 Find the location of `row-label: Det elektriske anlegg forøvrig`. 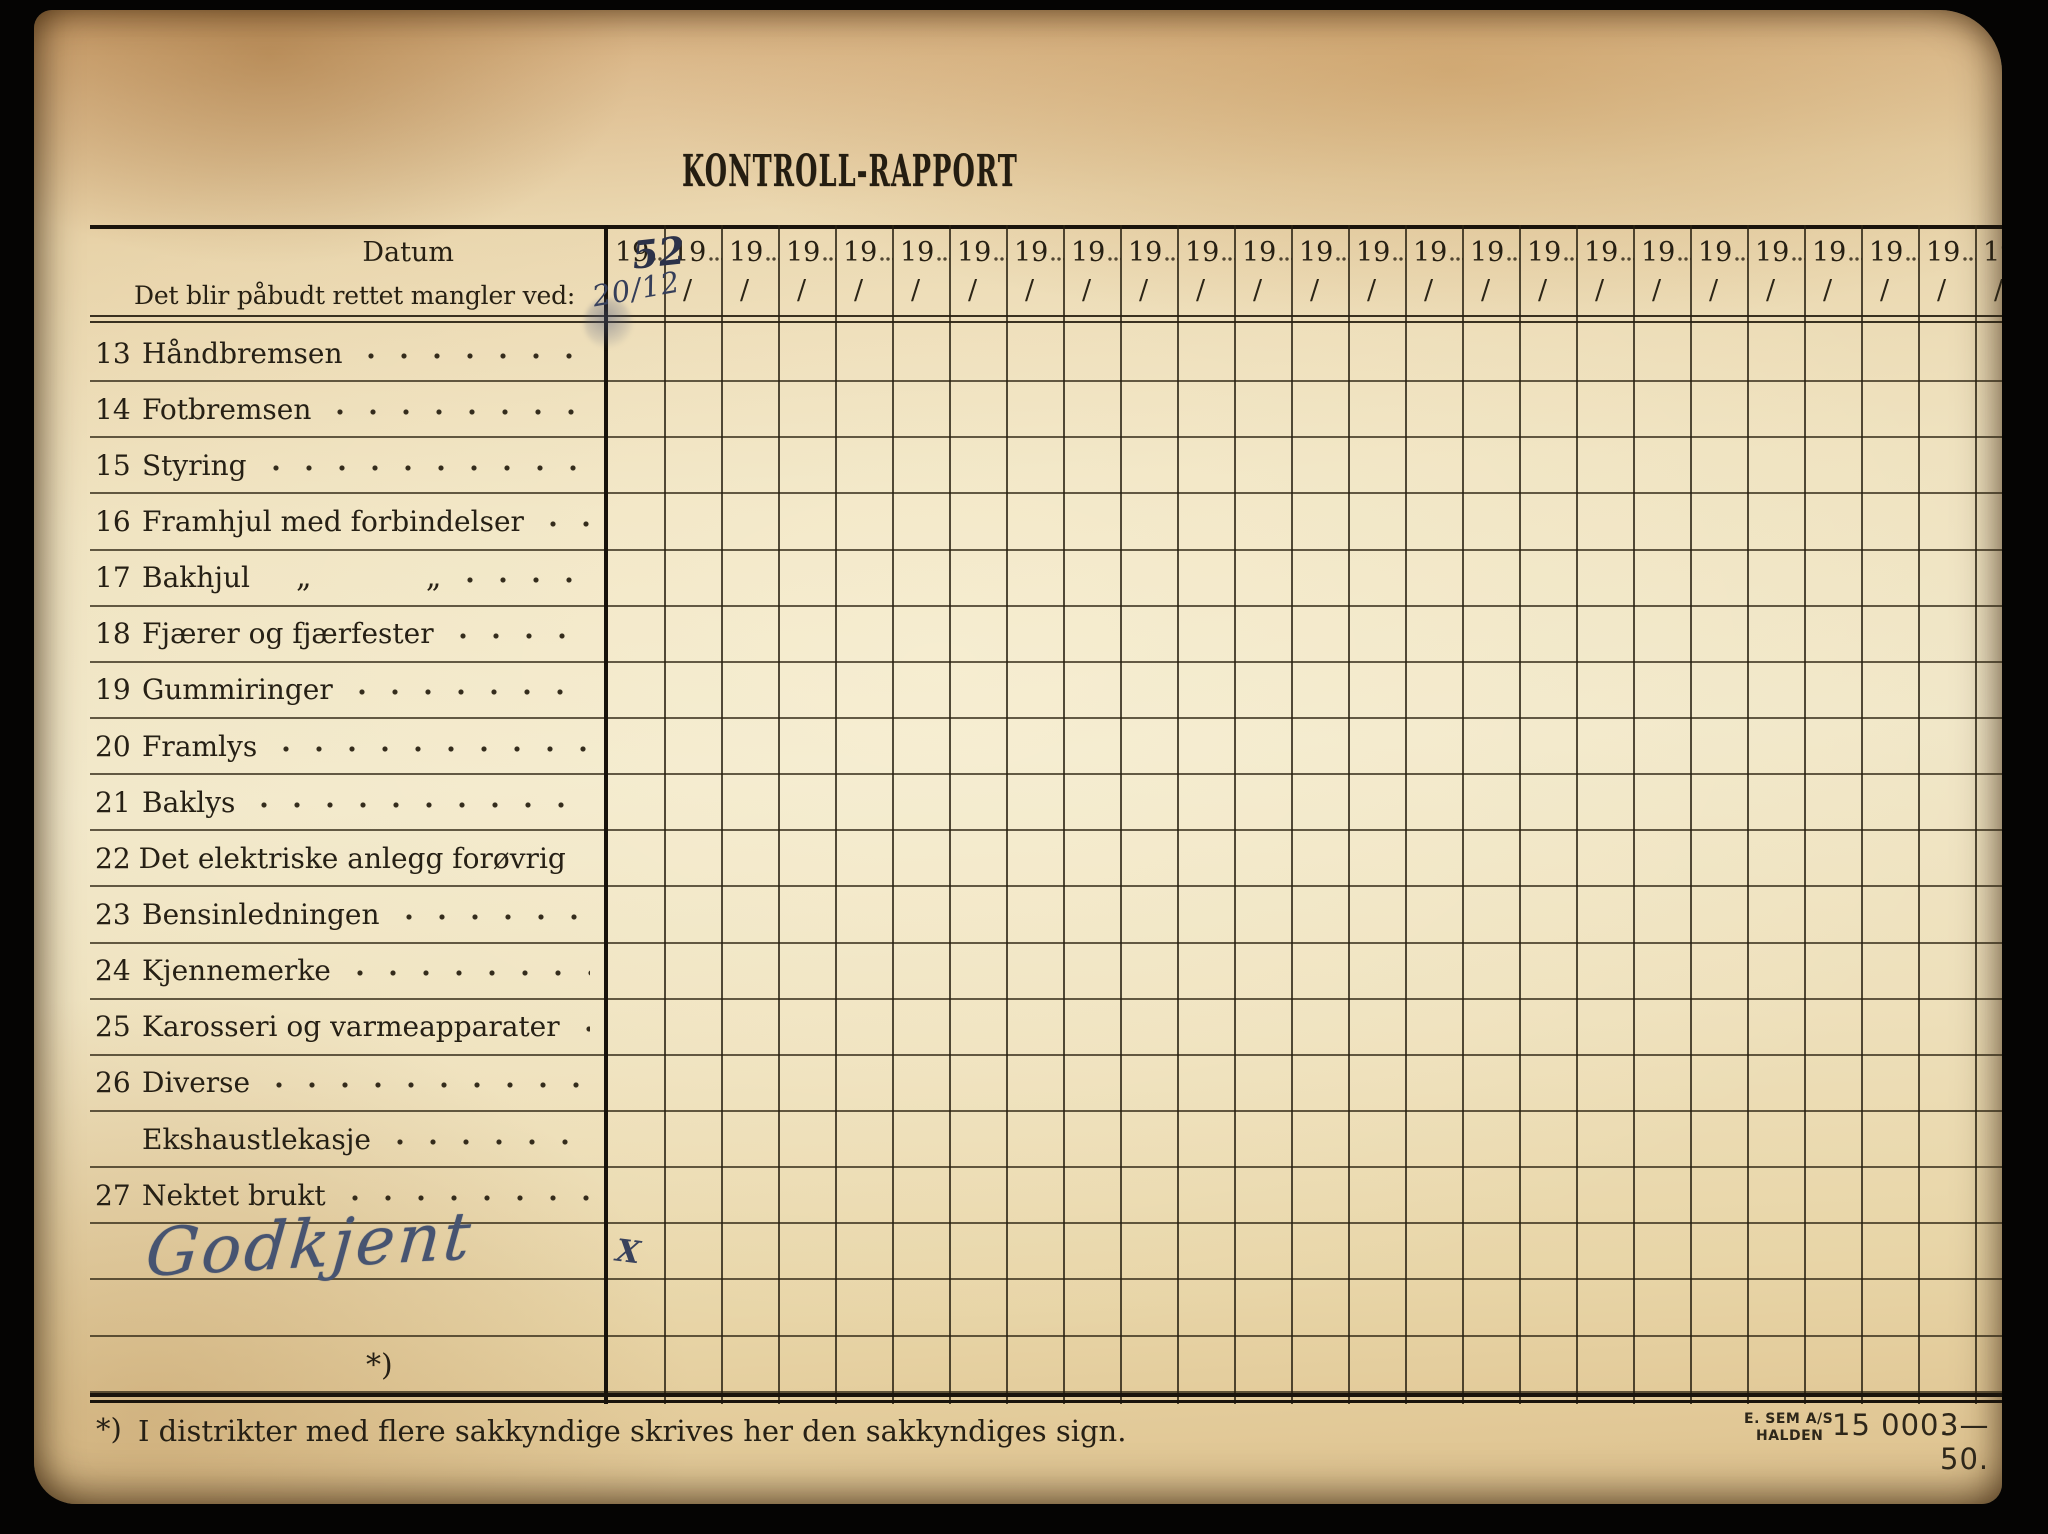

row-label: Det elektriske anlegg forøvrig is located at coordinates (352, 858).